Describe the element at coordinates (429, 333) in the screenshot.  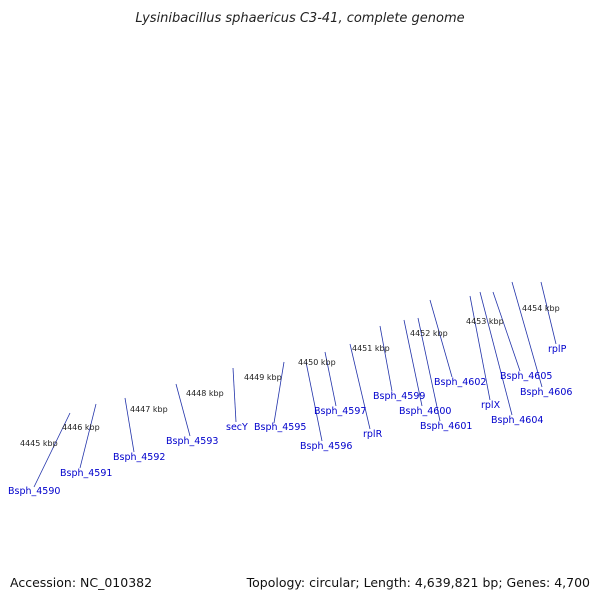
I see `kbp-label: 4452 kbp` at that location.